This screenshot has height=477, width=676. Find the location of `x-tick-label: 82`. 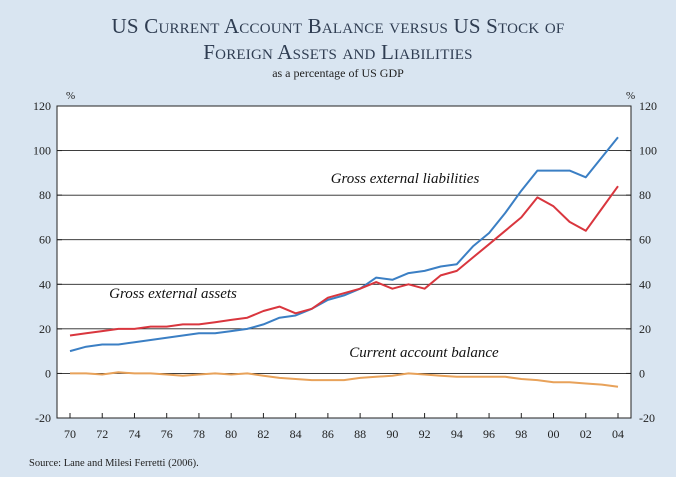

x-tick-label: 82 is located at coordinates (263, 434).